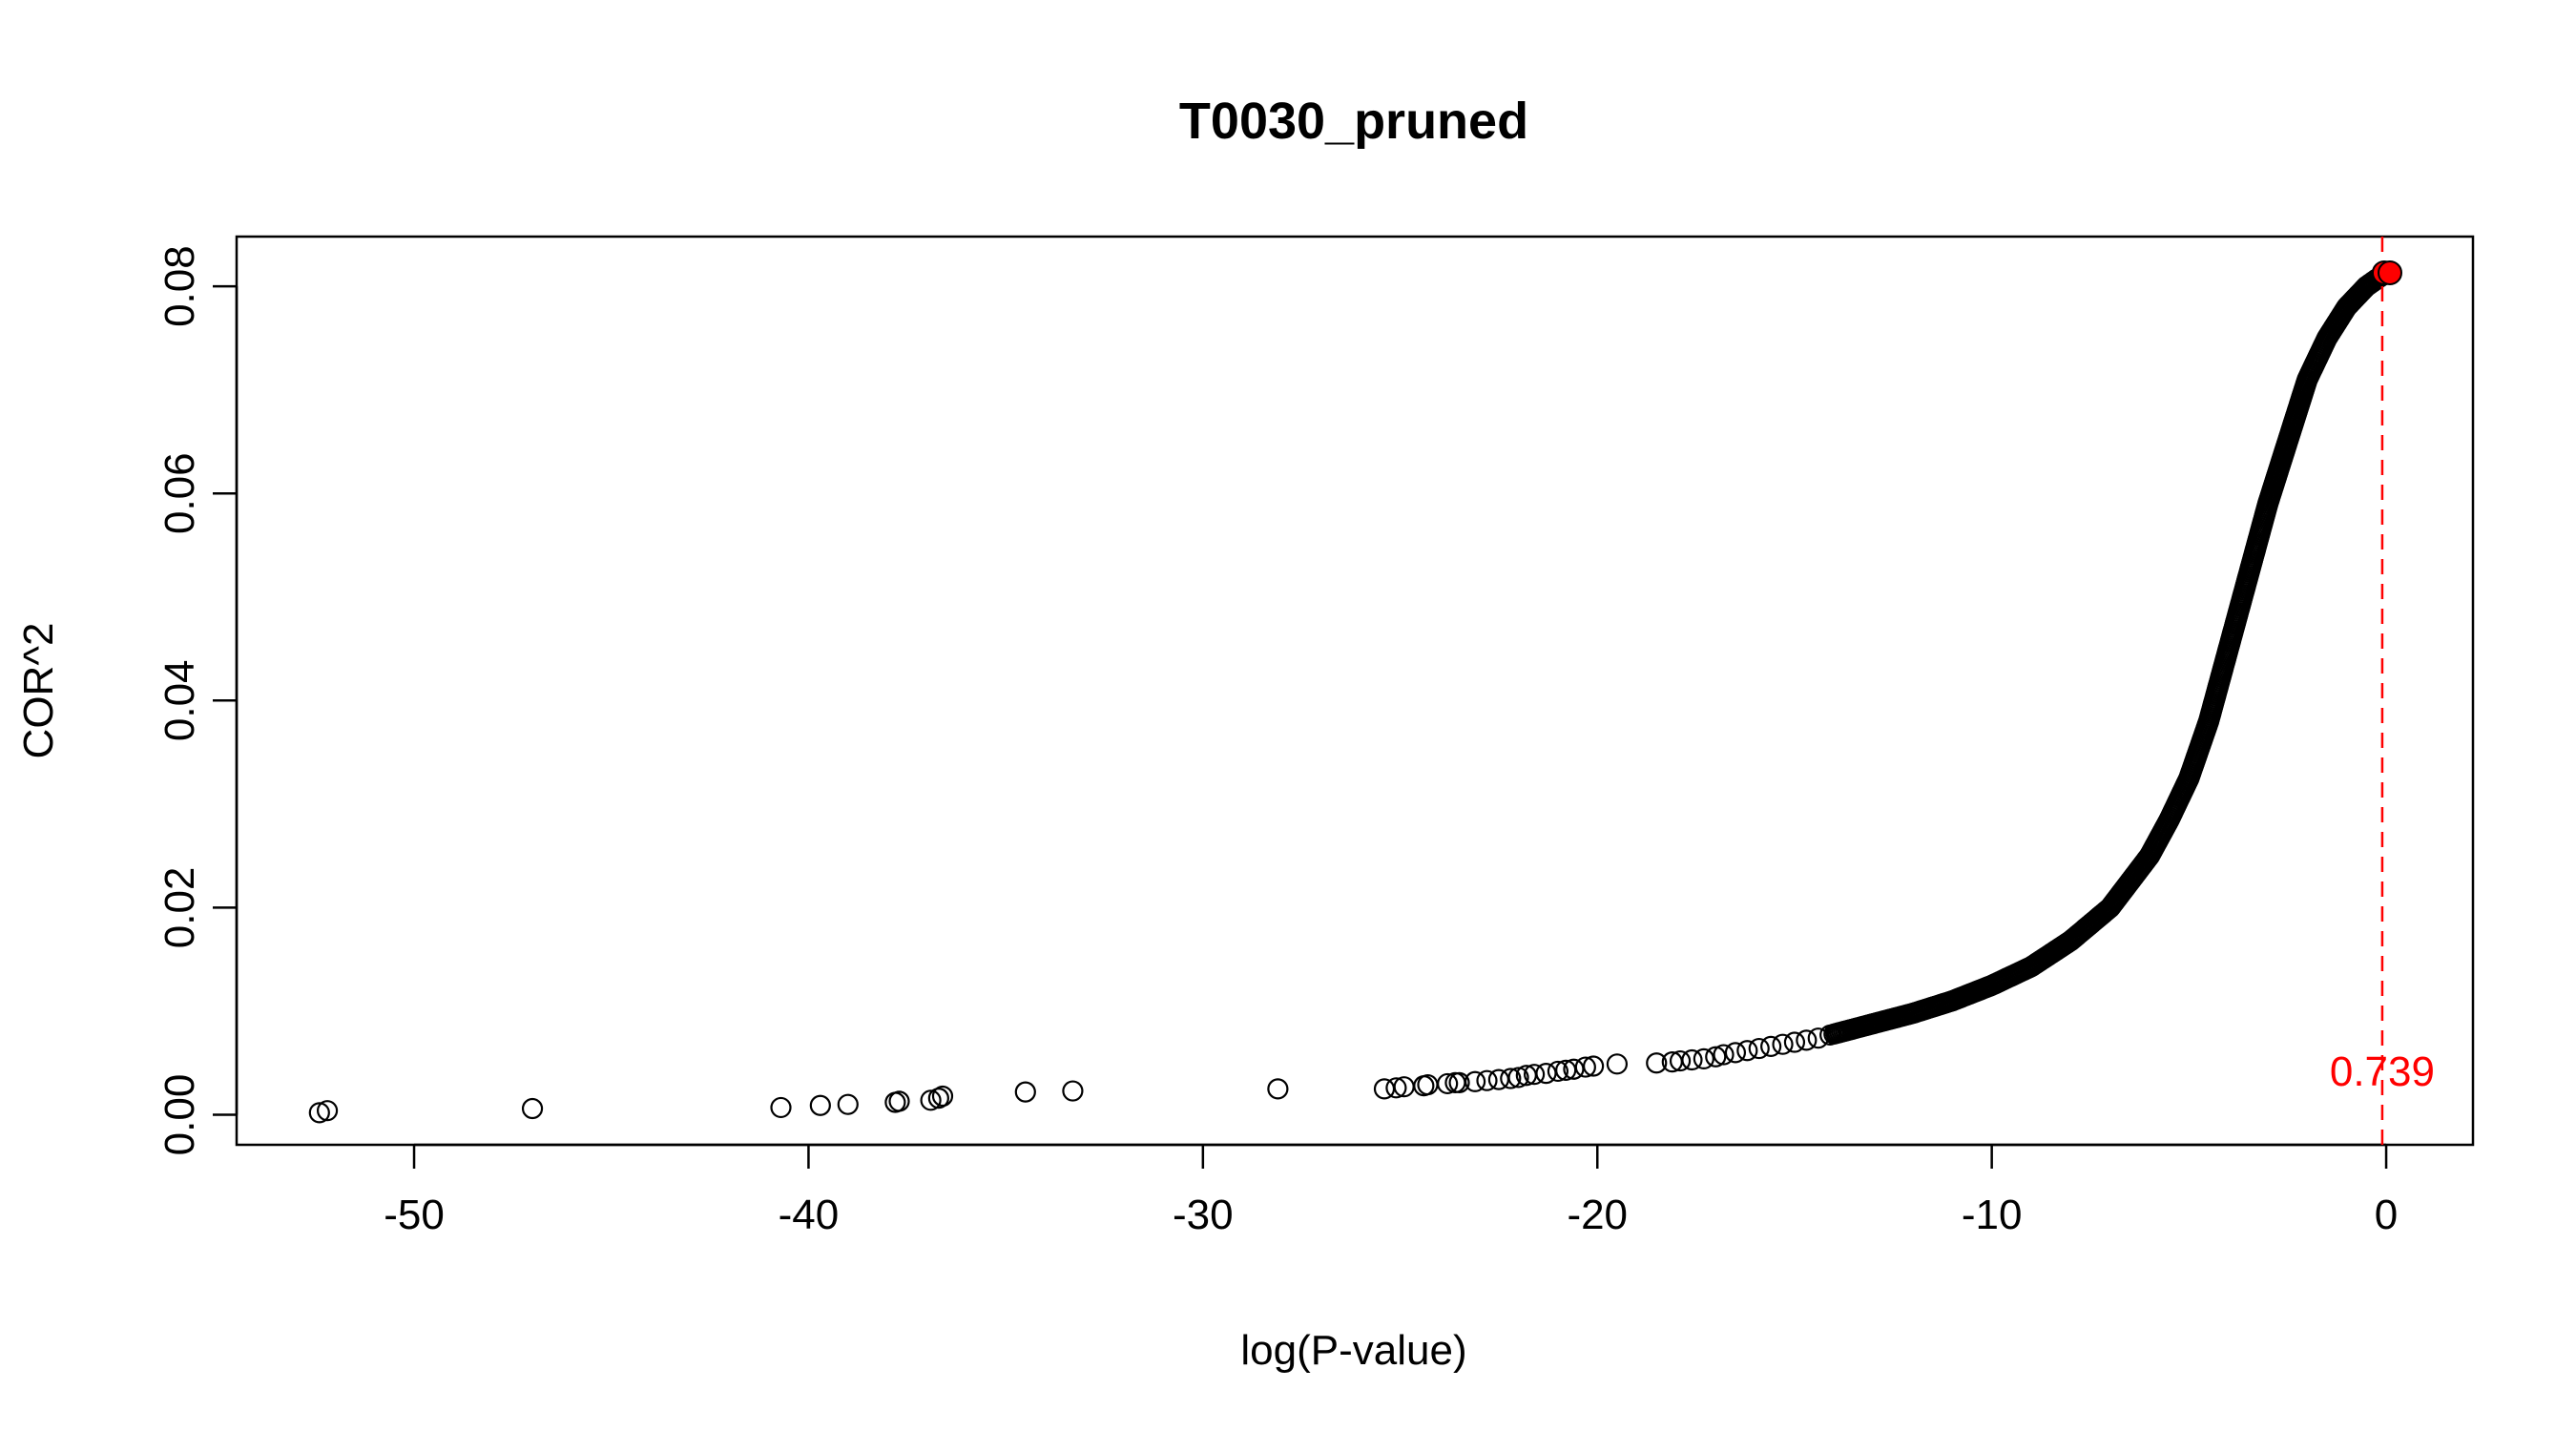 This screenshot has height=1431, width=2576. What do you see at coordinates (1992, 1215) in the screenshot?
I see `x-tick-label: -10` at bounding box center [1992, 1215].